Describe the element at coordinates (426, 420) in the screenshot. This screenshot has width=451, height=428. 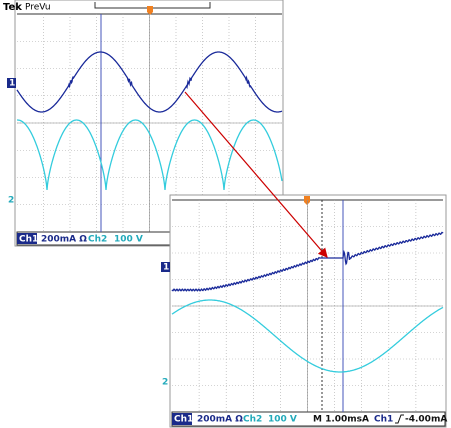
I see `trigger-level: -4.00mA` at that location.